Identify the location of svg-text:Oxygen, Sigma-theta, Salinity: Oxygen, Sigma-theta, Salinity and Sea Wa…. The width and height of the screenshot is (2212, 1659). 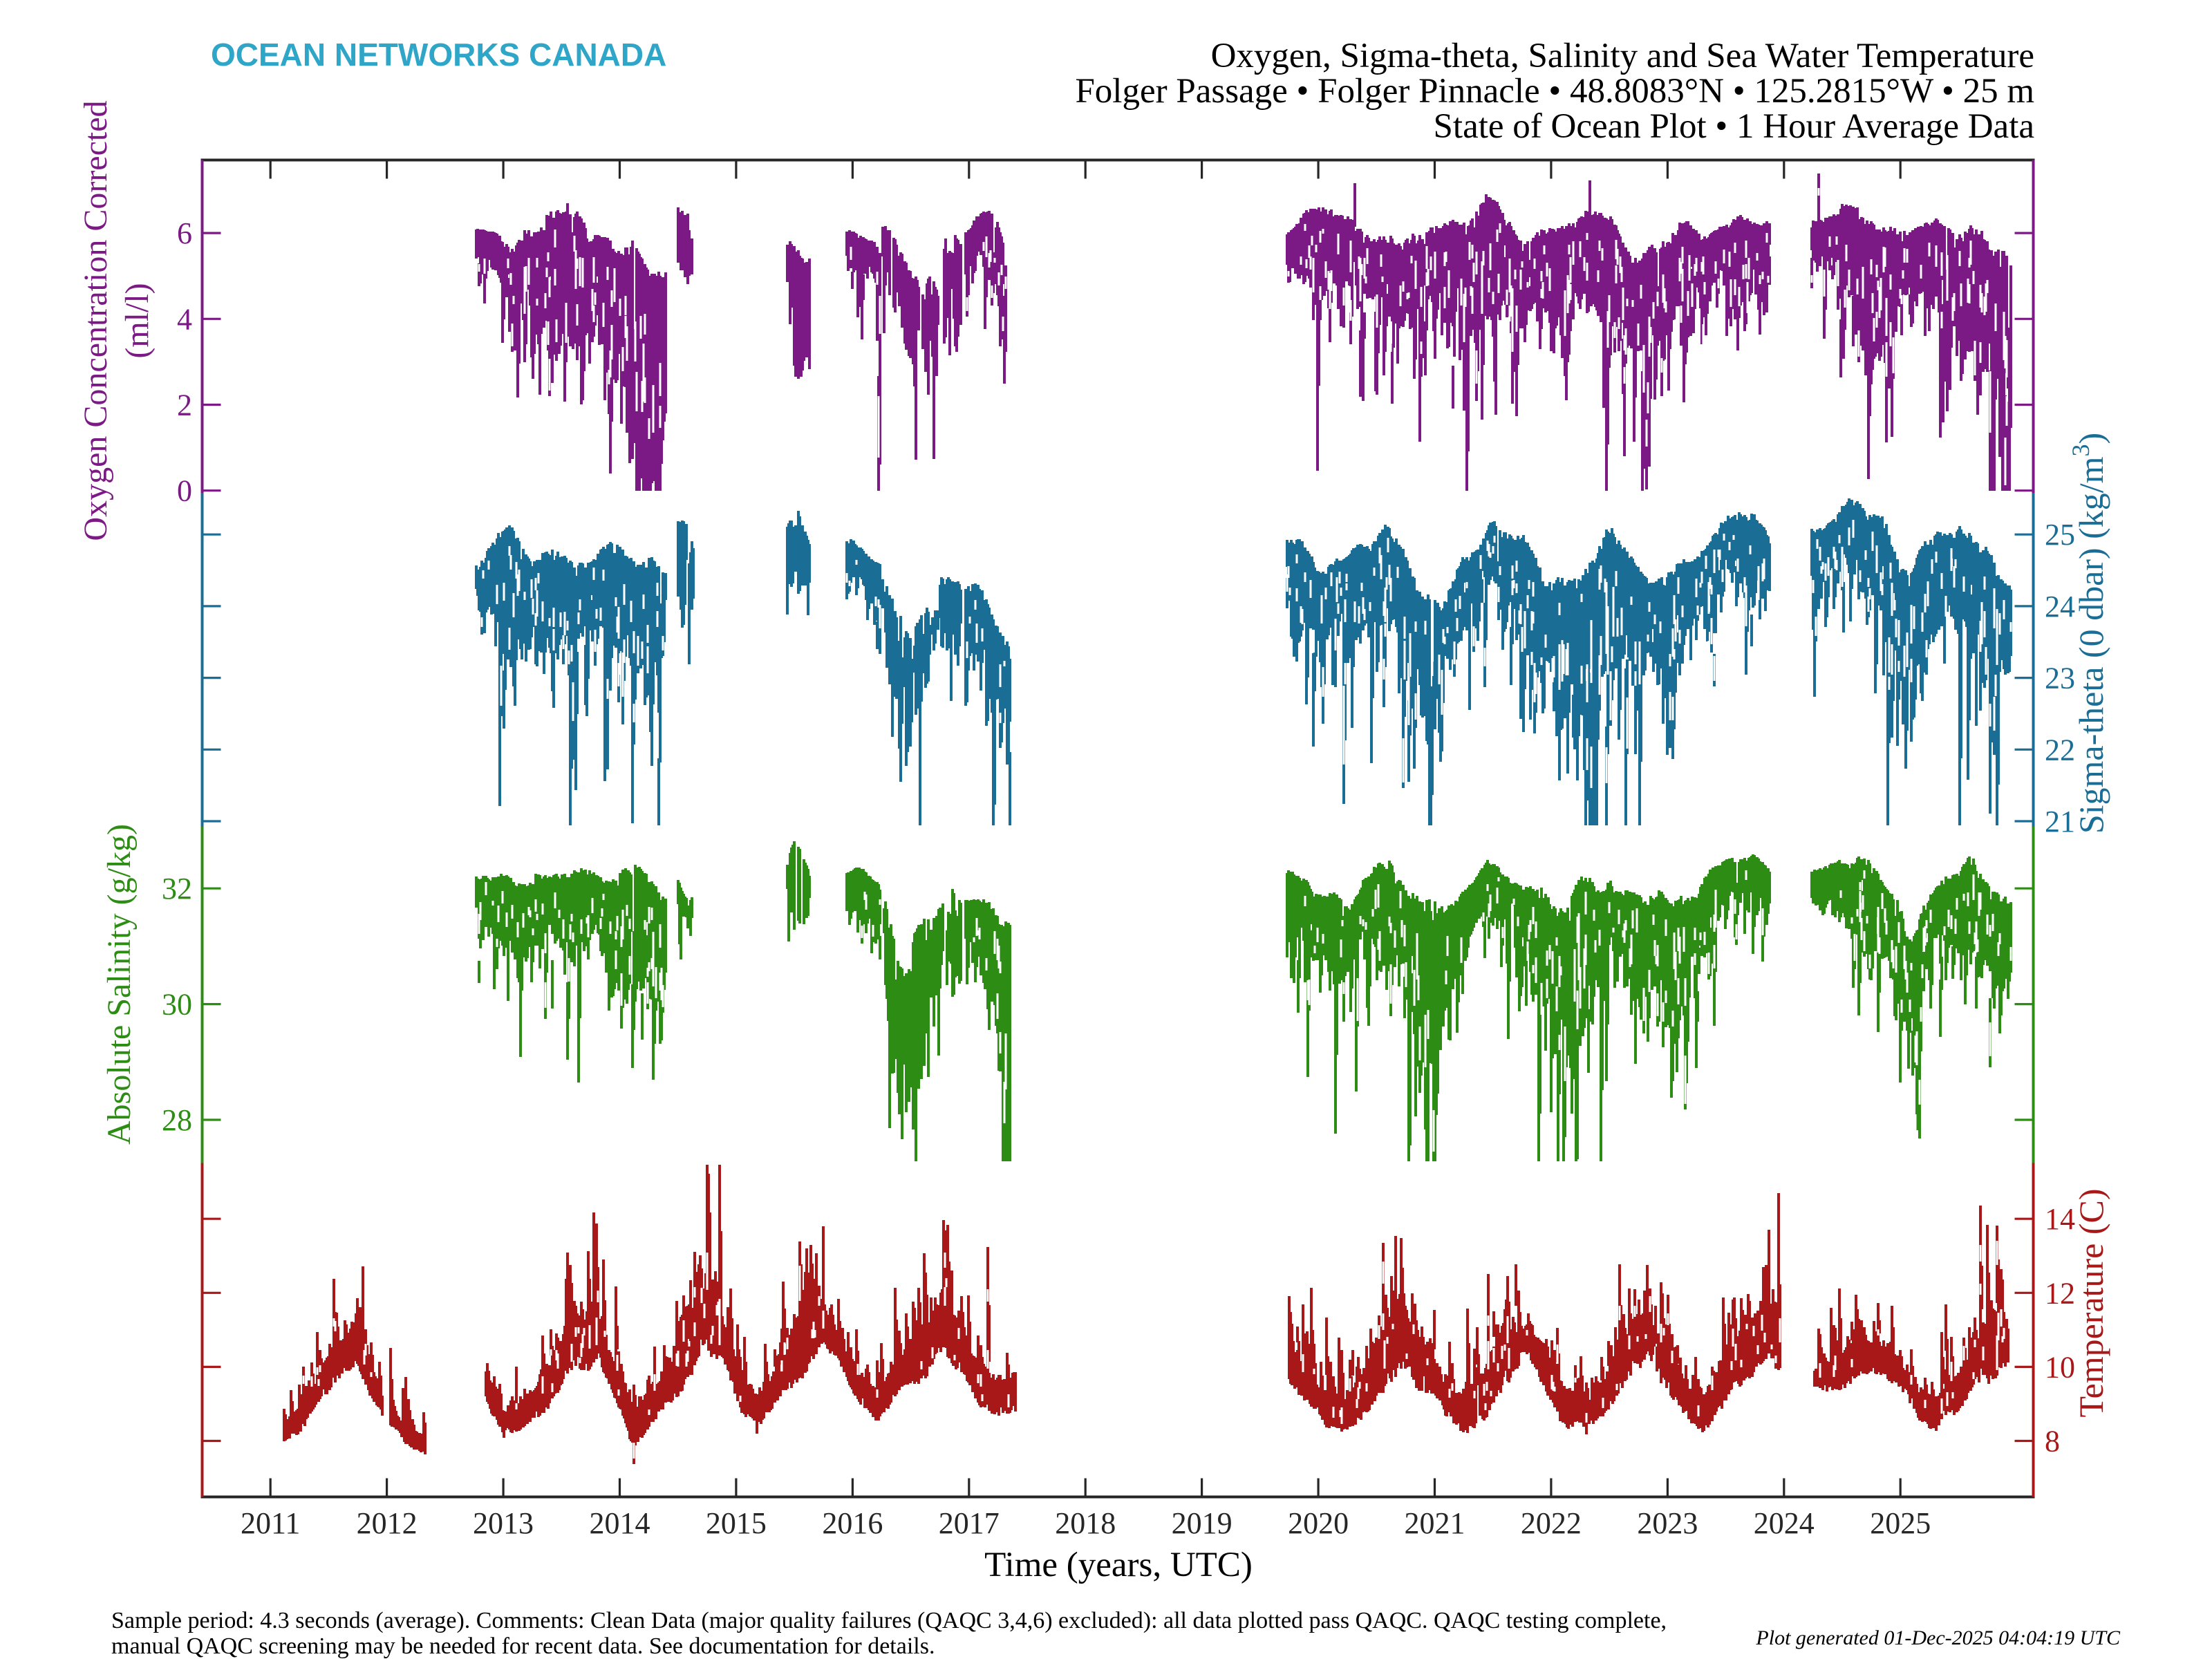
(1623, 56).